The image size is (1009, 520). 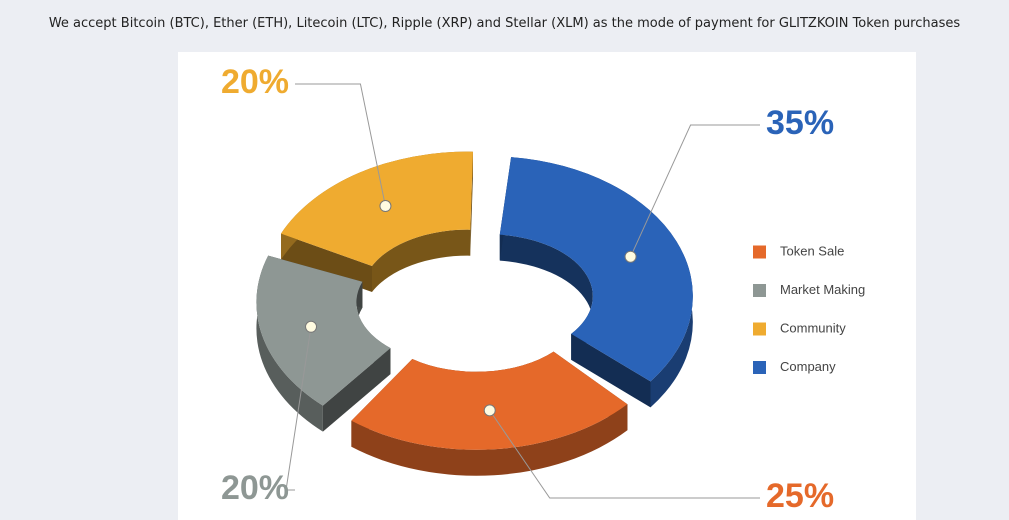 I want to click on value-label: 25%, so click(x=800, y=496).